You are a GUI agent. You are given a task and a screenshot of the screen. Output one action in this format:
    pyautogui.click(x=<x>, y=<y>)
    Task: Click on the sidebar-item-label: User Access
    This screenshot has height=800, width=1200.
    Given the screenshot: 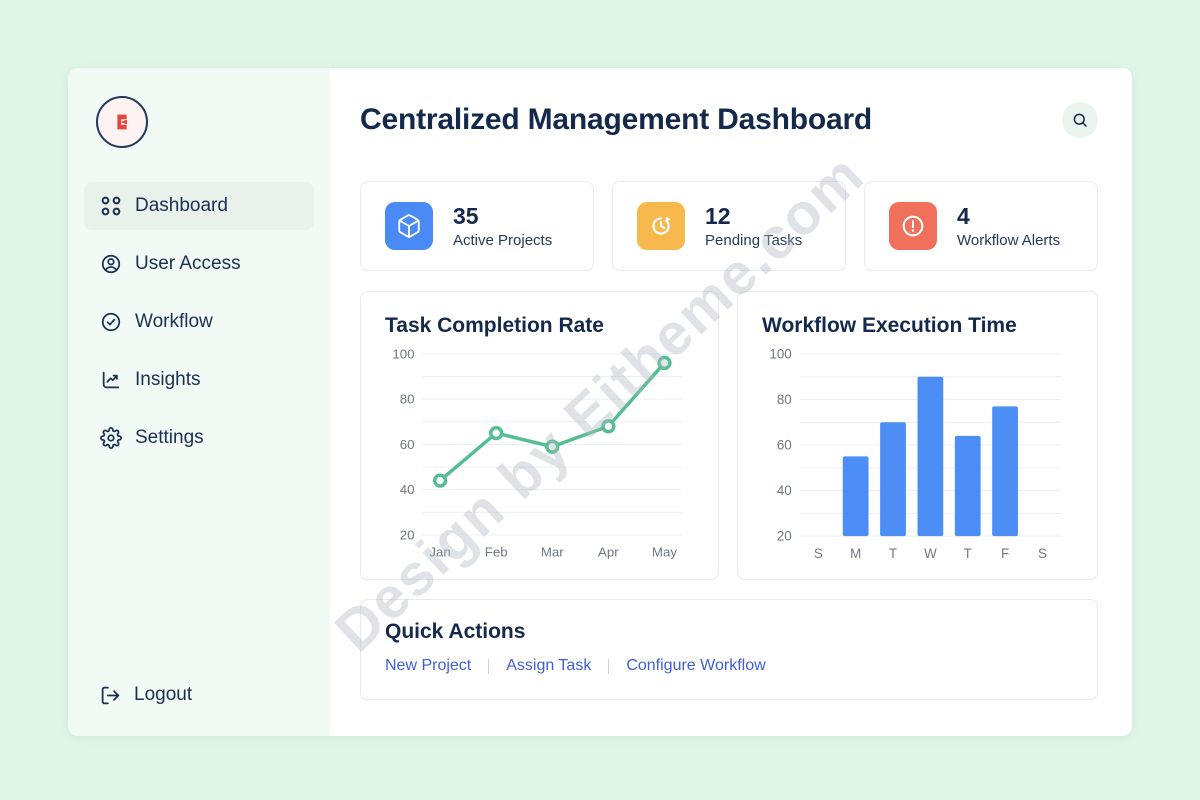 What is the action you would take?
    pyautogui.click(x=188, y=263)
    